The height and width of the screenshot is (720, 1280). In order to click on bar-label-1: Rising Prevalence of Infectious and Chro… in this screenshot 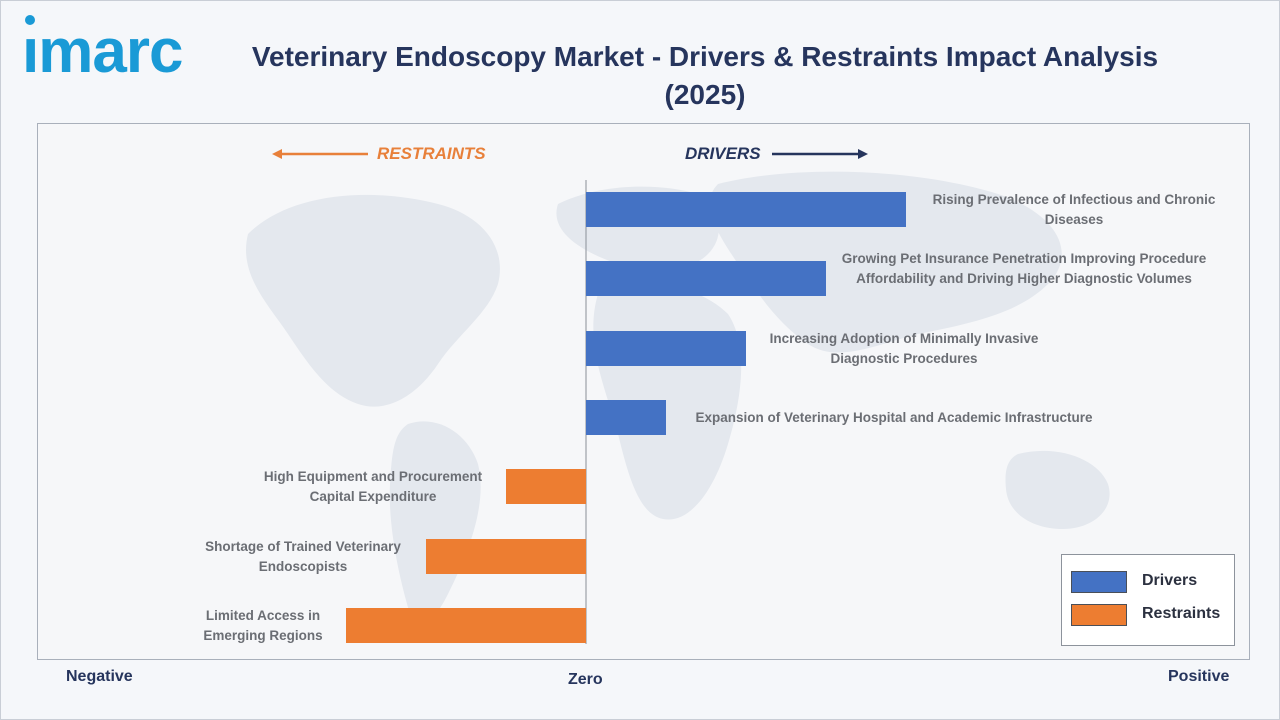, I will do `click(1074, 209)`.